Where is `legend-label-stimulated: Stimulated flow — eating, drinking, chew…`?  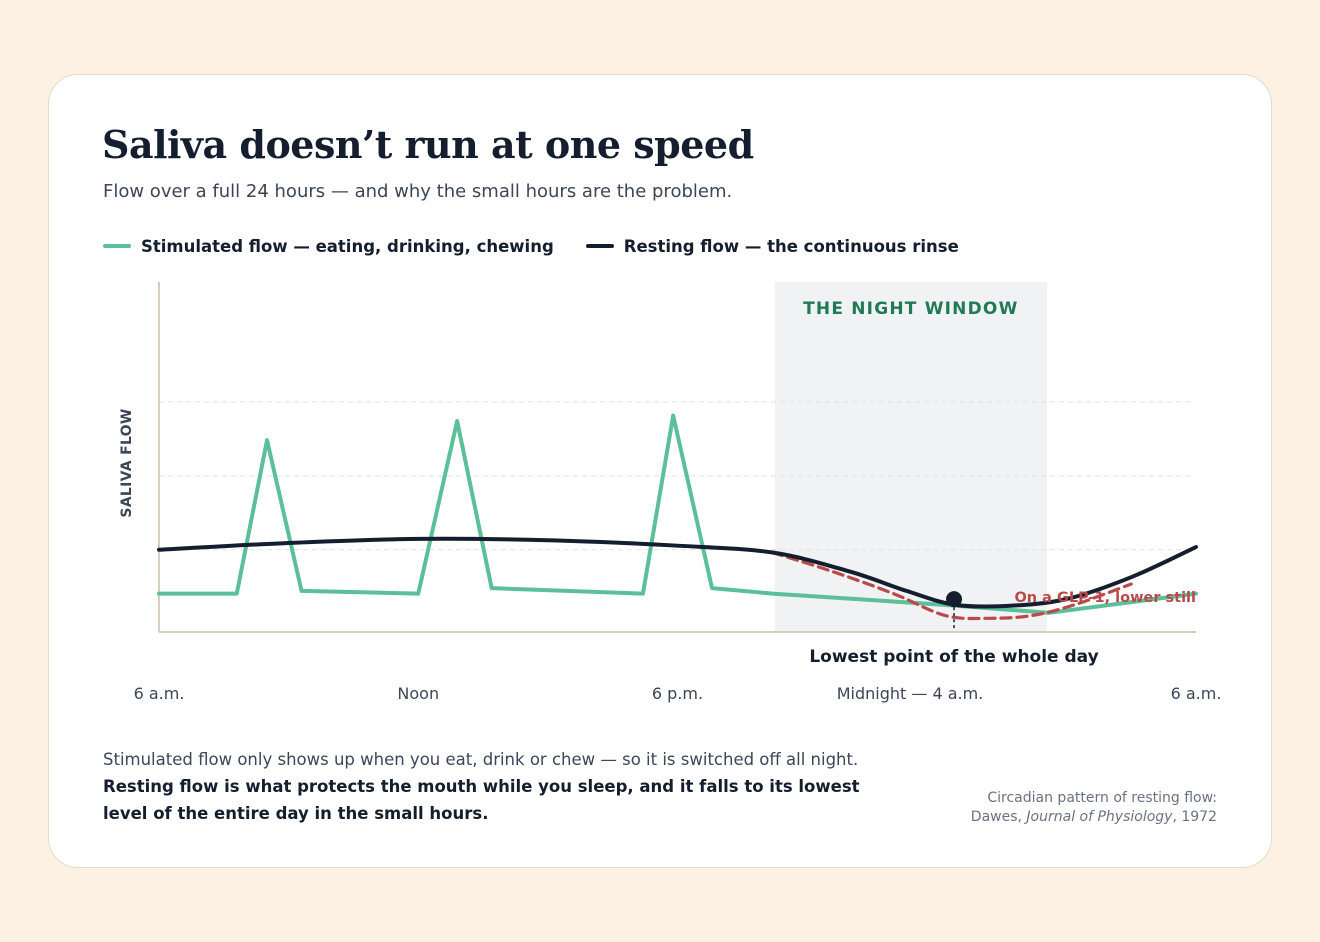
legend-label-stimulated: Stimulated flow — eating, drinking, chew… is located at coordinates (347, 246).